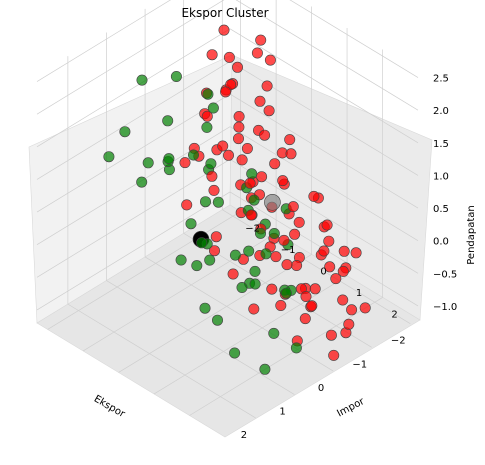 Image resolution: width=485 pixels, height=465 pixels. Describe the element at coordinates (359, 293) in the screenshot. I see `y-tick-label: 1` at that location.